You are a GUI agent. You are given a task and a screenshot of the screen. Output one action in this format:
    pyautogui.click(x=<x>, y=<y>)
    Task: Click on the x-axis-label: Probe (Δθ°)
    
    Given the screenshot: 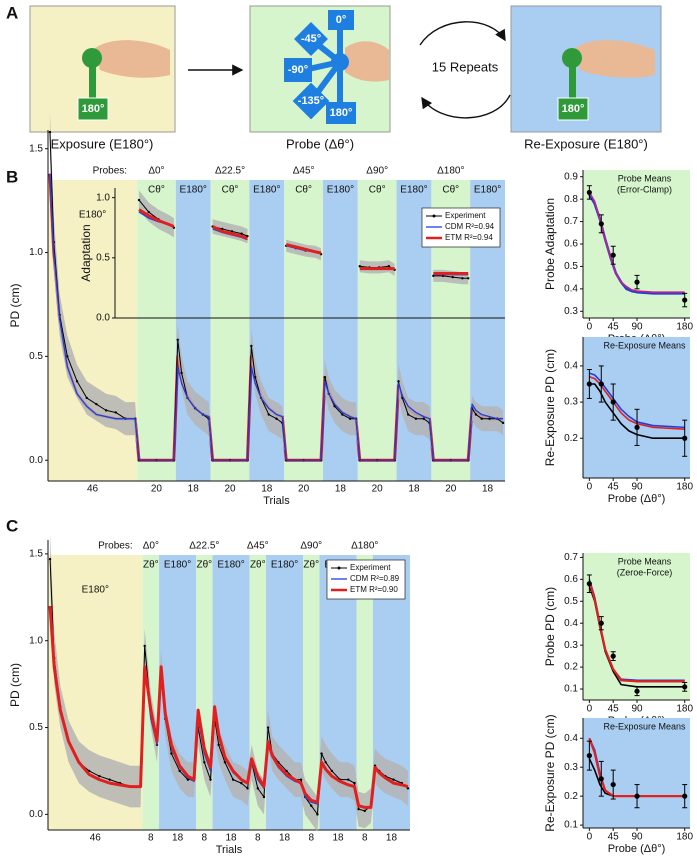 What is the action you would take?
    pyautogui.click(x=637, y=849)
    